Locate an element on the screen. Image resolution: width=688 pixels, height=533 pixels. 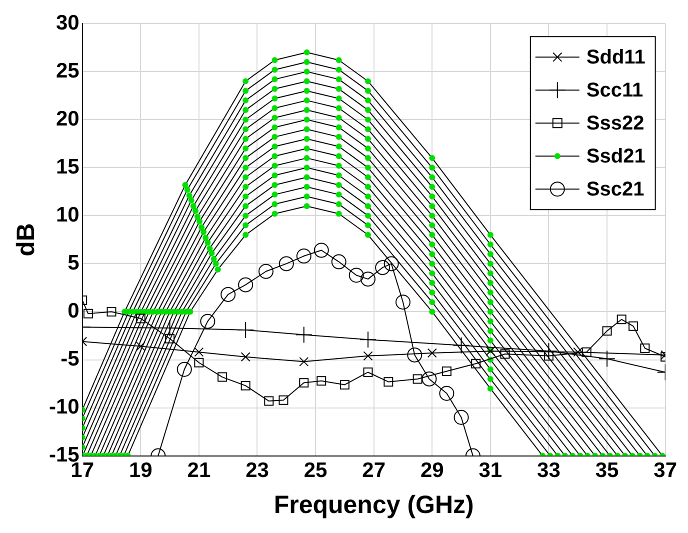
legend-label: Sdd11 is located at coordinates (616, 57).